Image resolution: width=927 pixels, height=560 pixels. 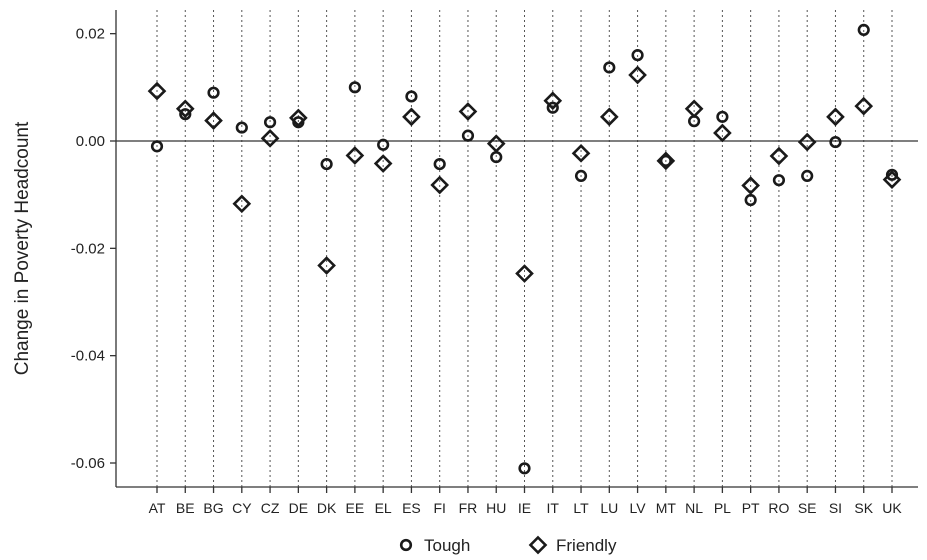 I want to click on tough-point-be, so click(x=185, y=114).